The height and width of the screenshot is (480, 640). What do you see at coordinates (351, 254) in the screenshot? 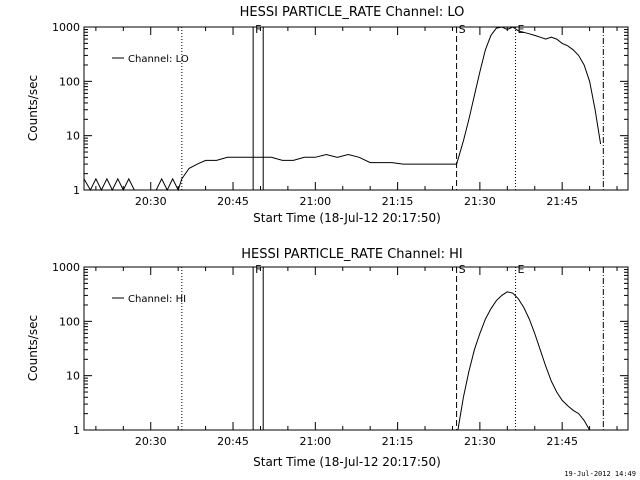
I see `chart-title: HESSI PARTICLE_RATE Channel: HI` at bounding box center [351, 254].